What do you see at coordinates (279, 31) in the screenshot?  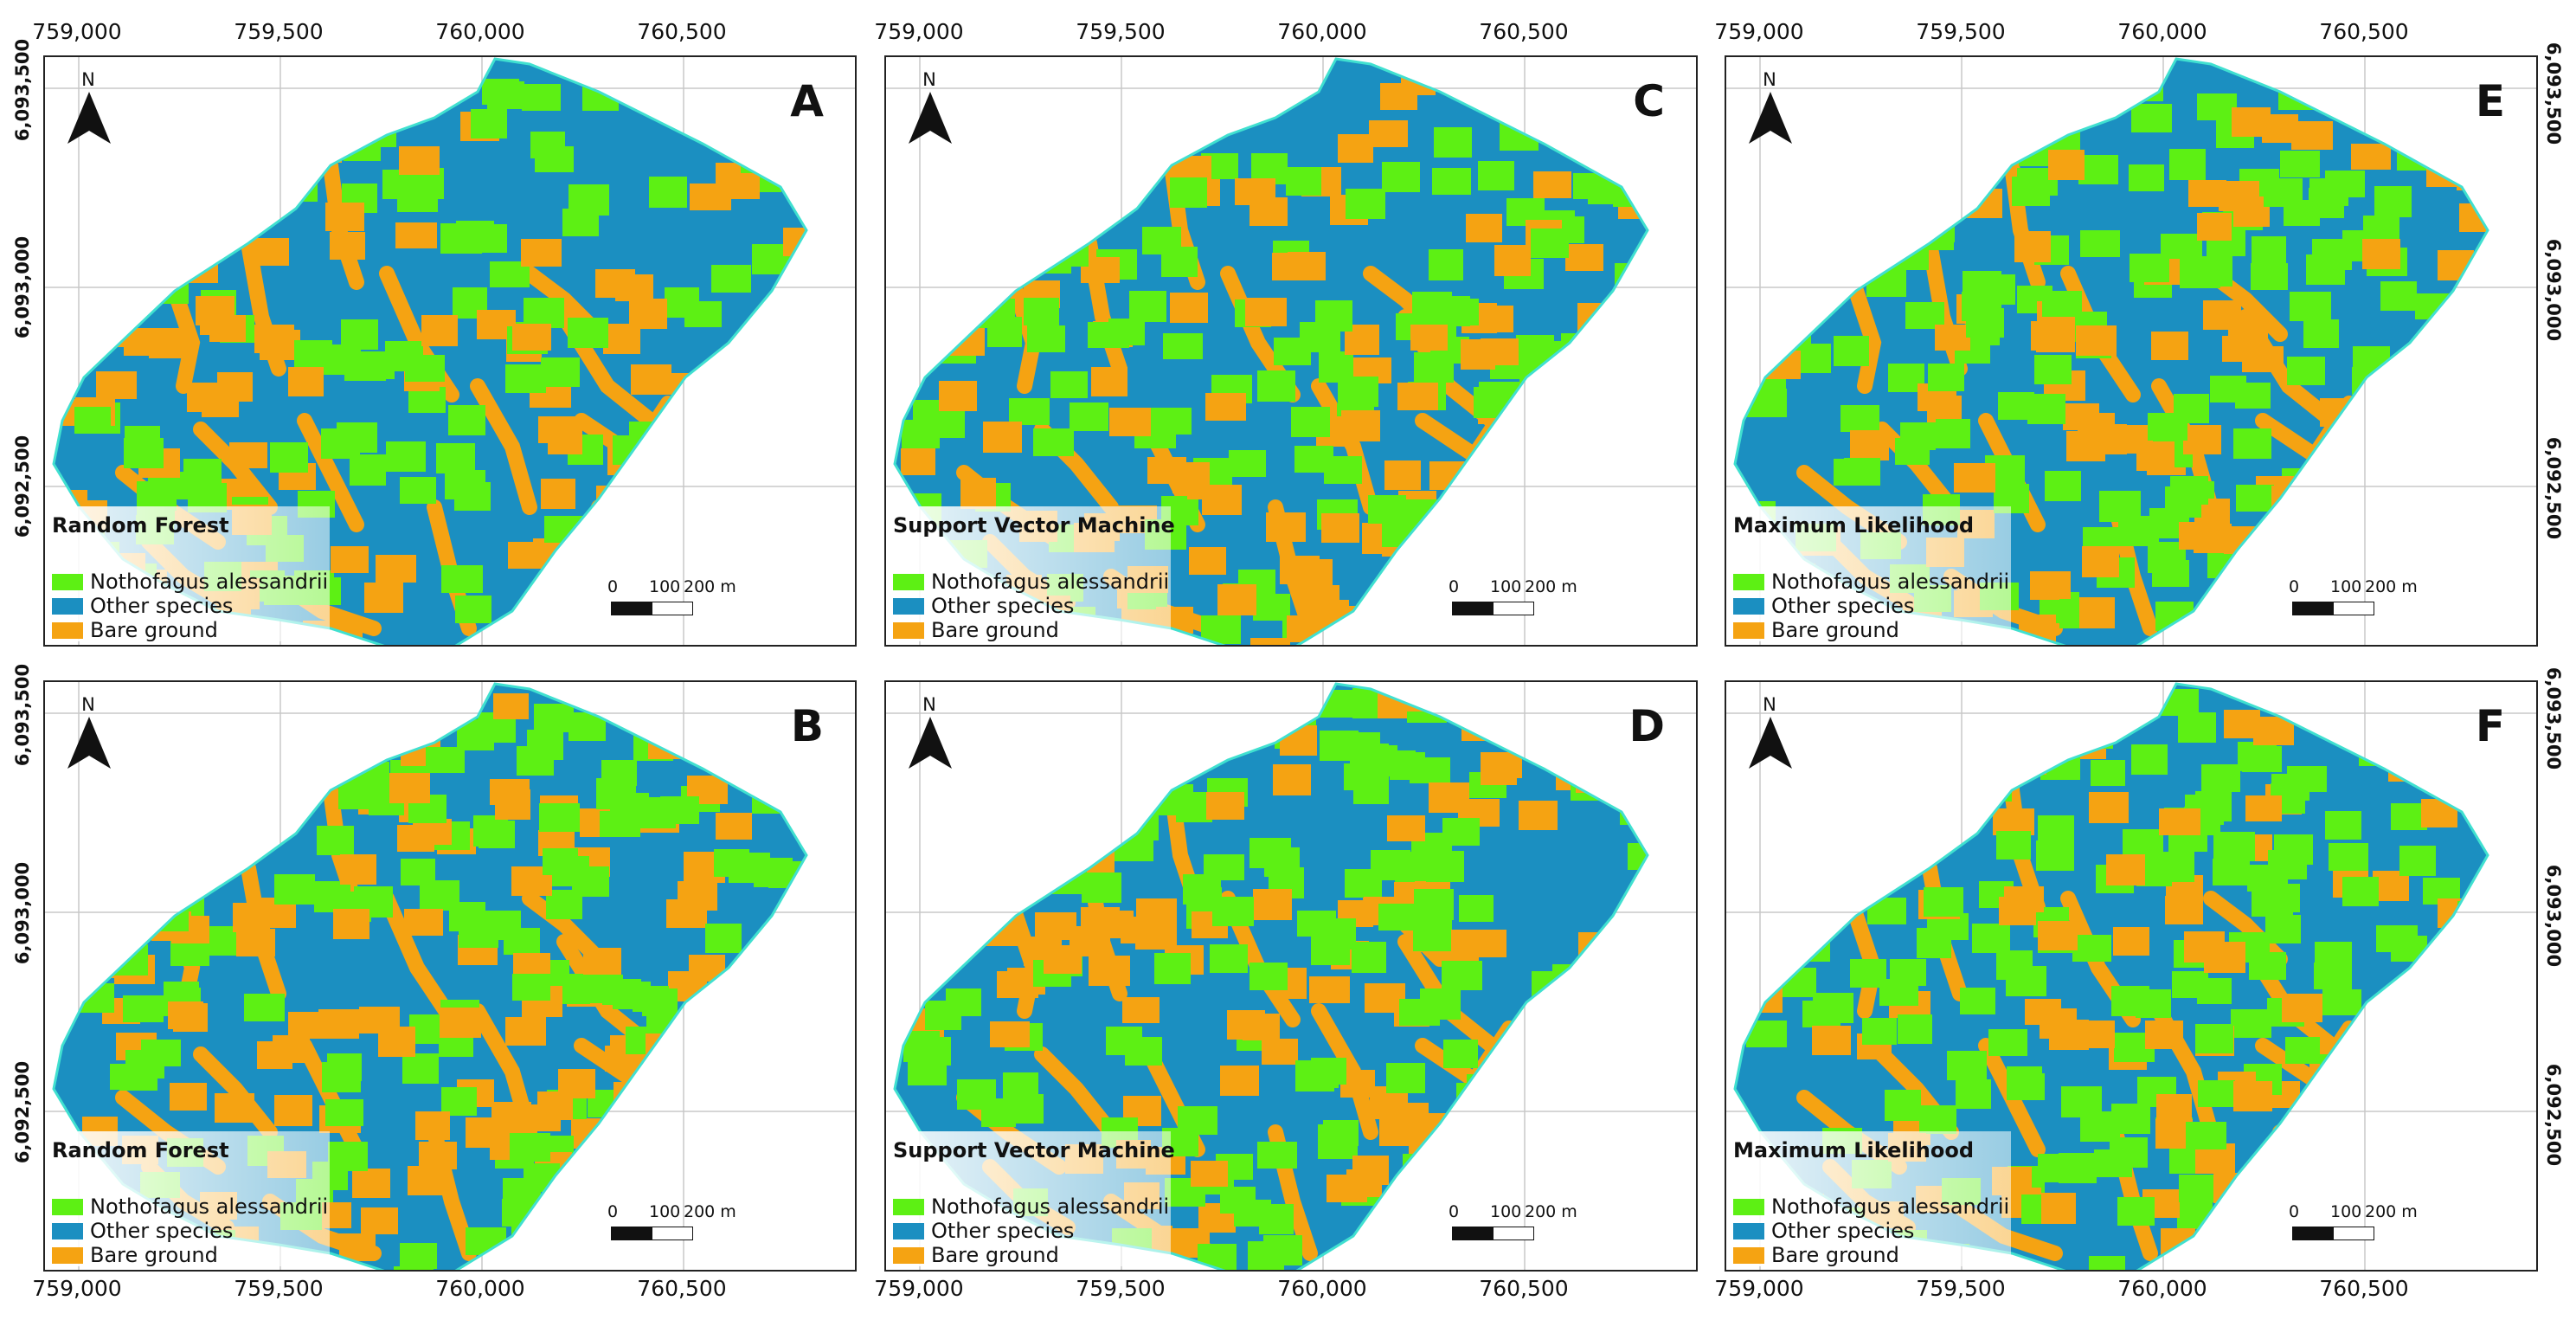 I see `x-tick-label: 759,500` at bounding box center [279, 31].